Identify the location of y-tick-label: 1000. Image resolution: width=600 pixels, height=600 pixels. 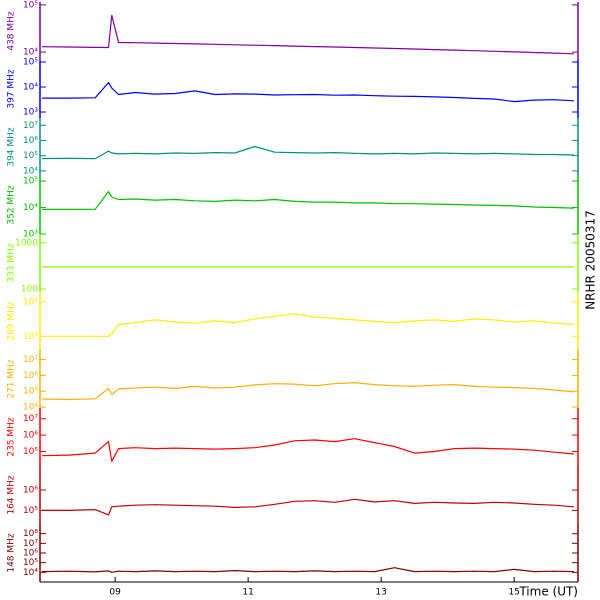
(26, 243).